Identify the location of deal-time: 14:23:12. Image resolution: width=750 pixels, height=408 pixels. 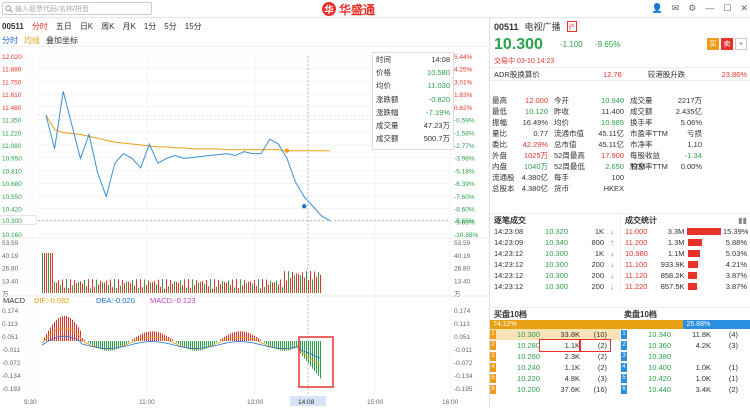
(509, 264).